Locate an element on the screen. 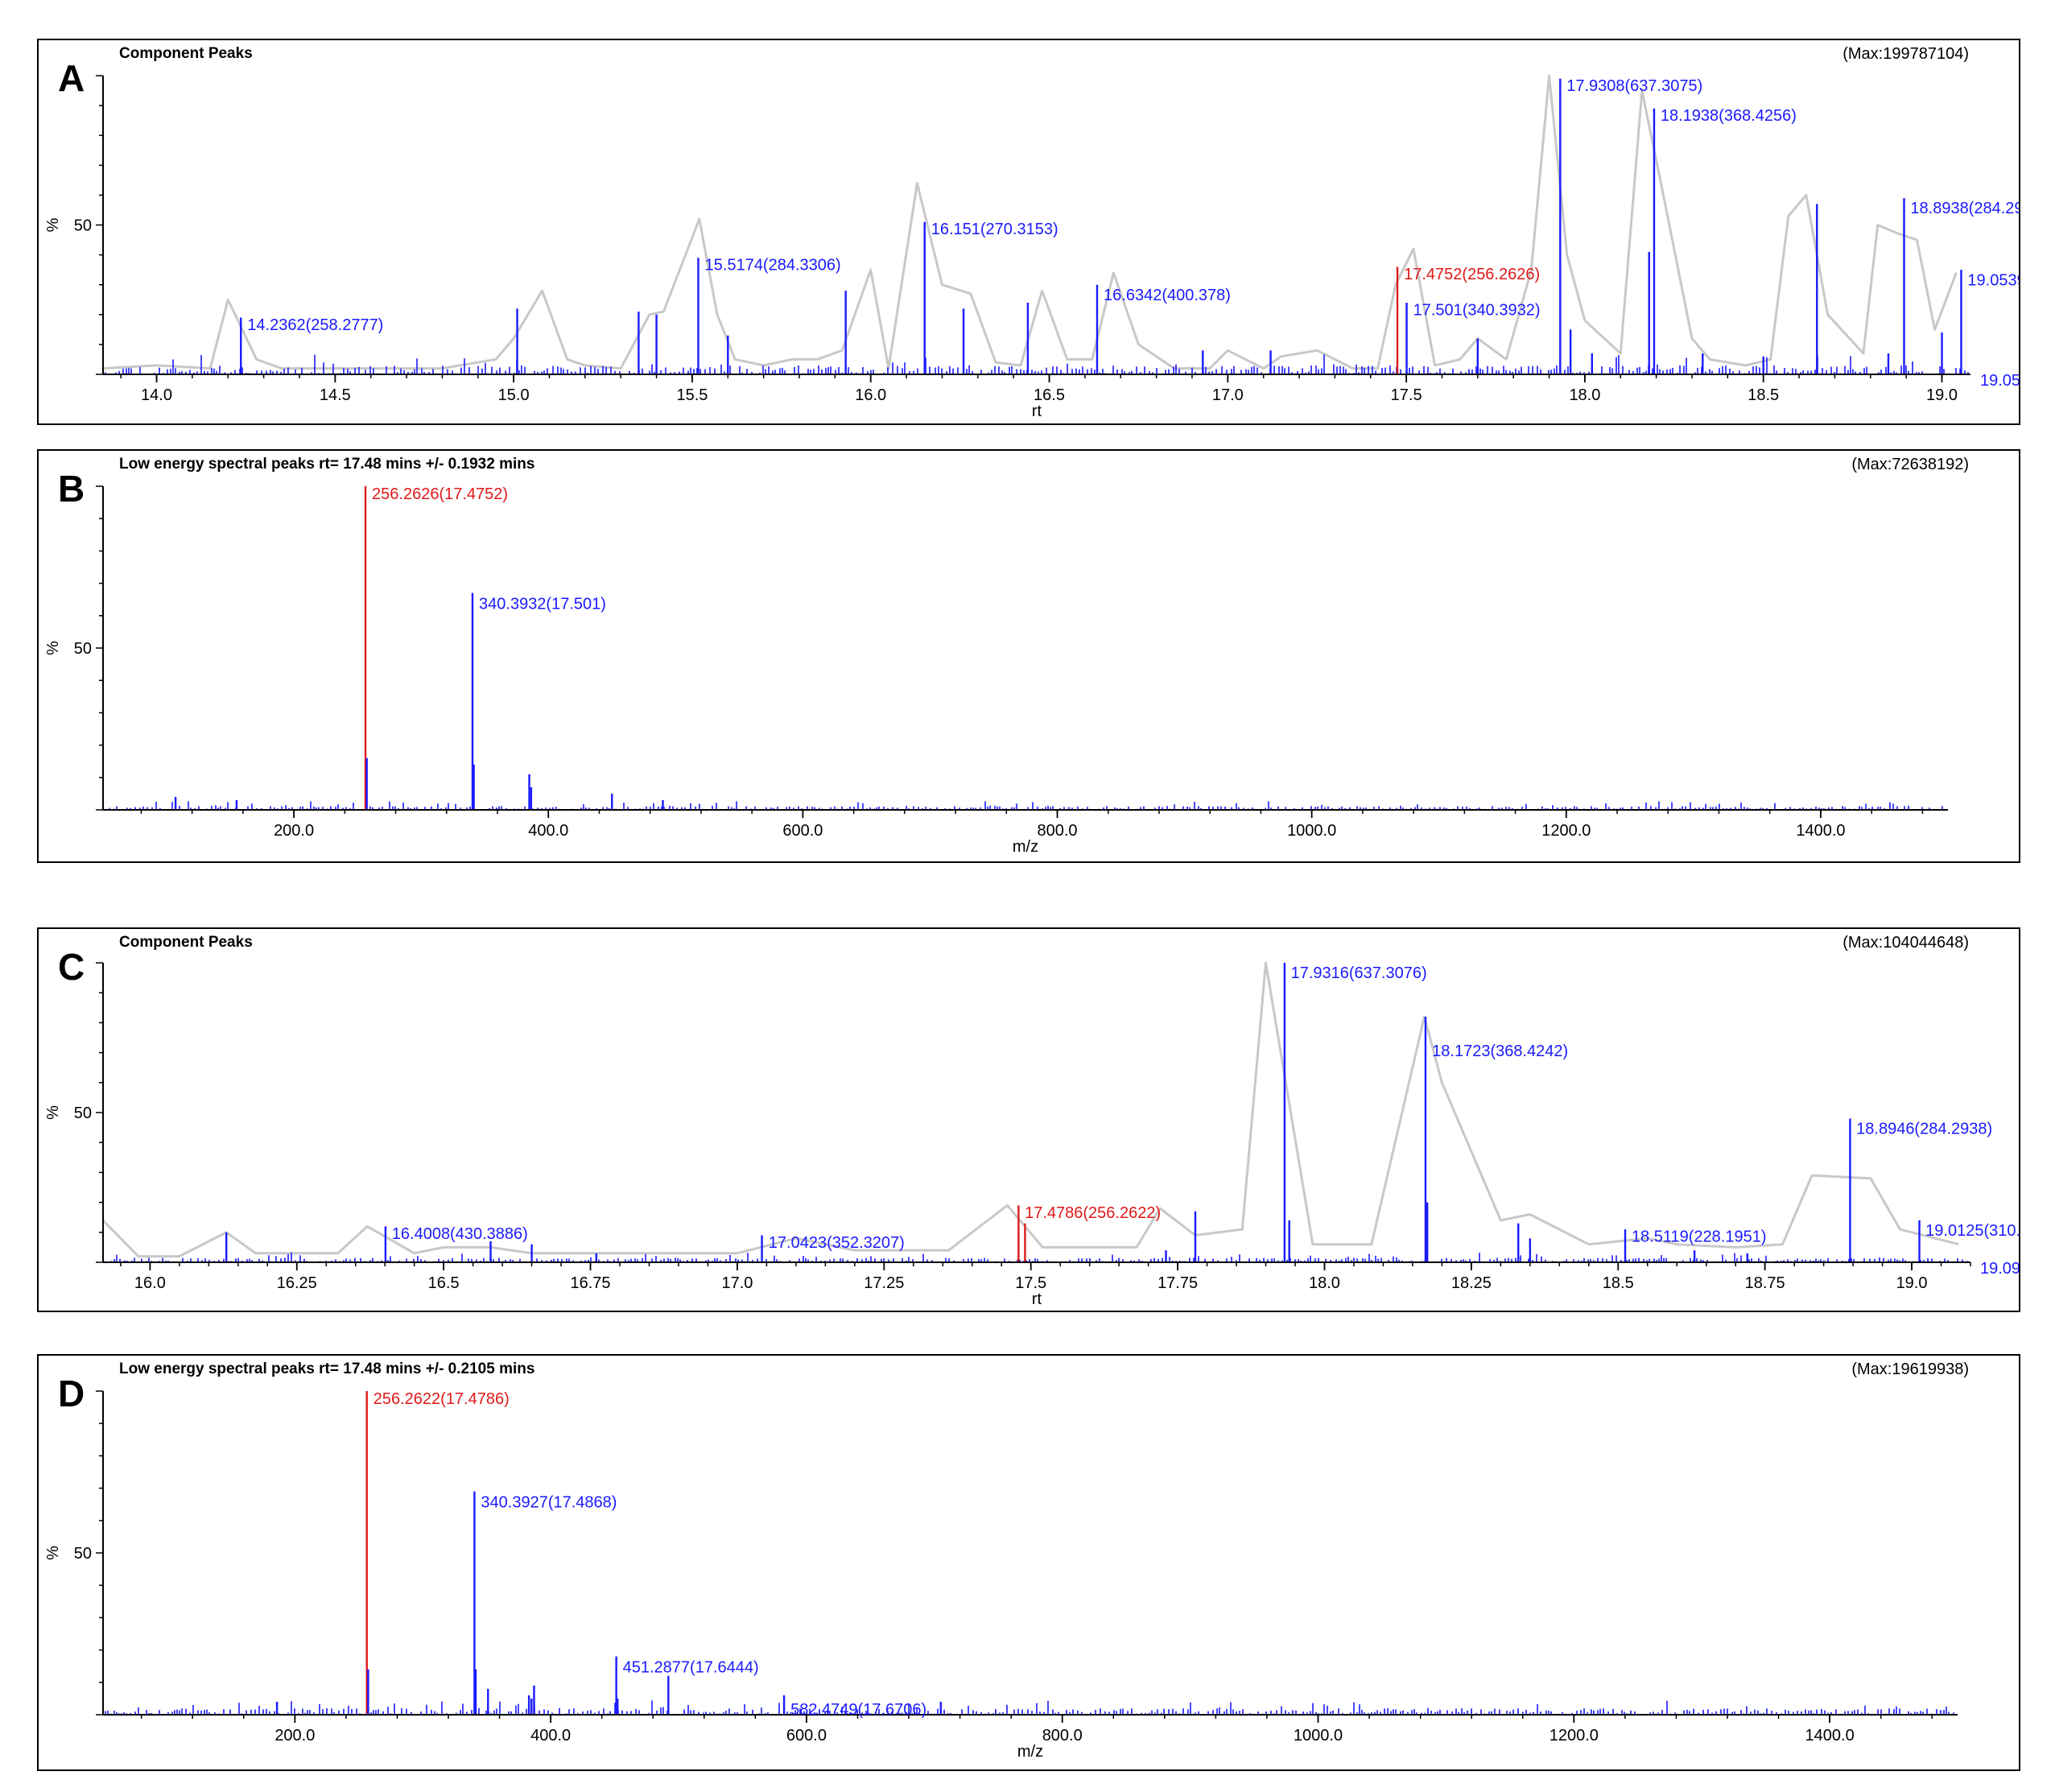 This screenshot has width=2055, height=1792. peak-annotation: 15.5174(284.3306) is located at coordinates (773, 266).